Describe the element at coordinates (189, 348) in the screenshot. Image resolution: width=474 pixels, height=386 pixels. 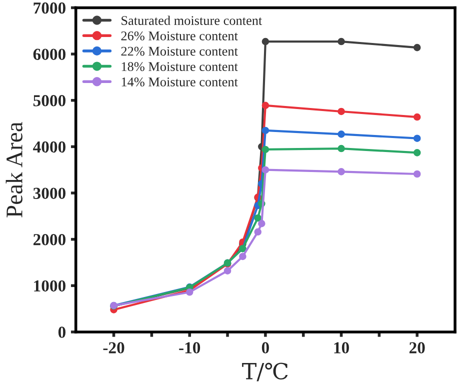
I see `x-tick-label: -10` at that location.